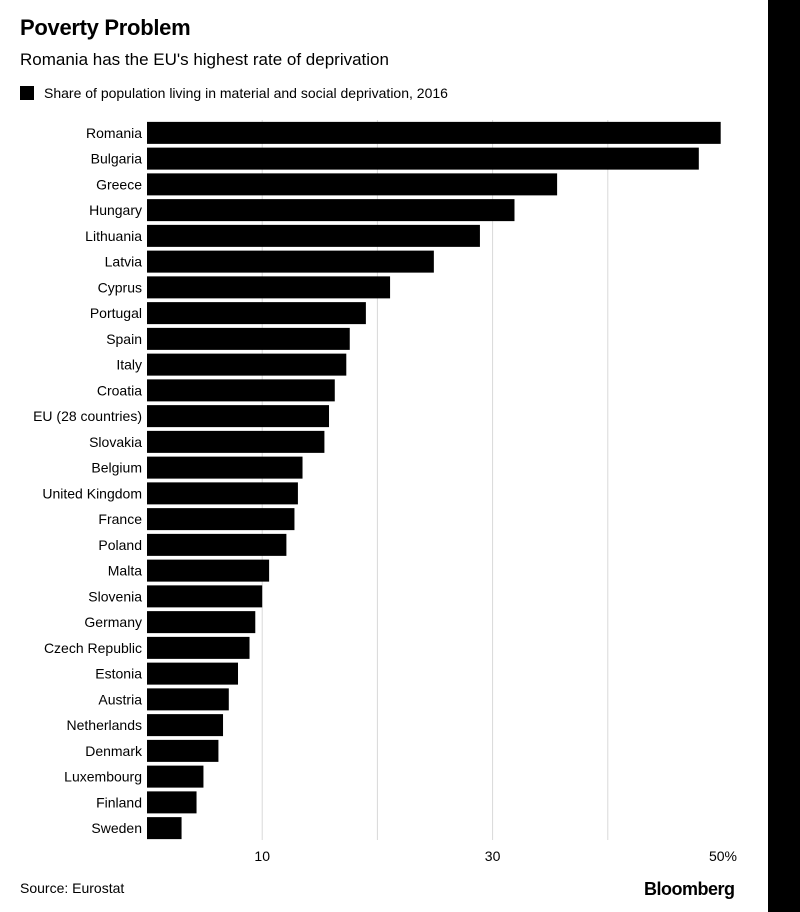  Describe the element at coordinates (241, 390) in the screenshot. I see `bar-croatia` at that location.